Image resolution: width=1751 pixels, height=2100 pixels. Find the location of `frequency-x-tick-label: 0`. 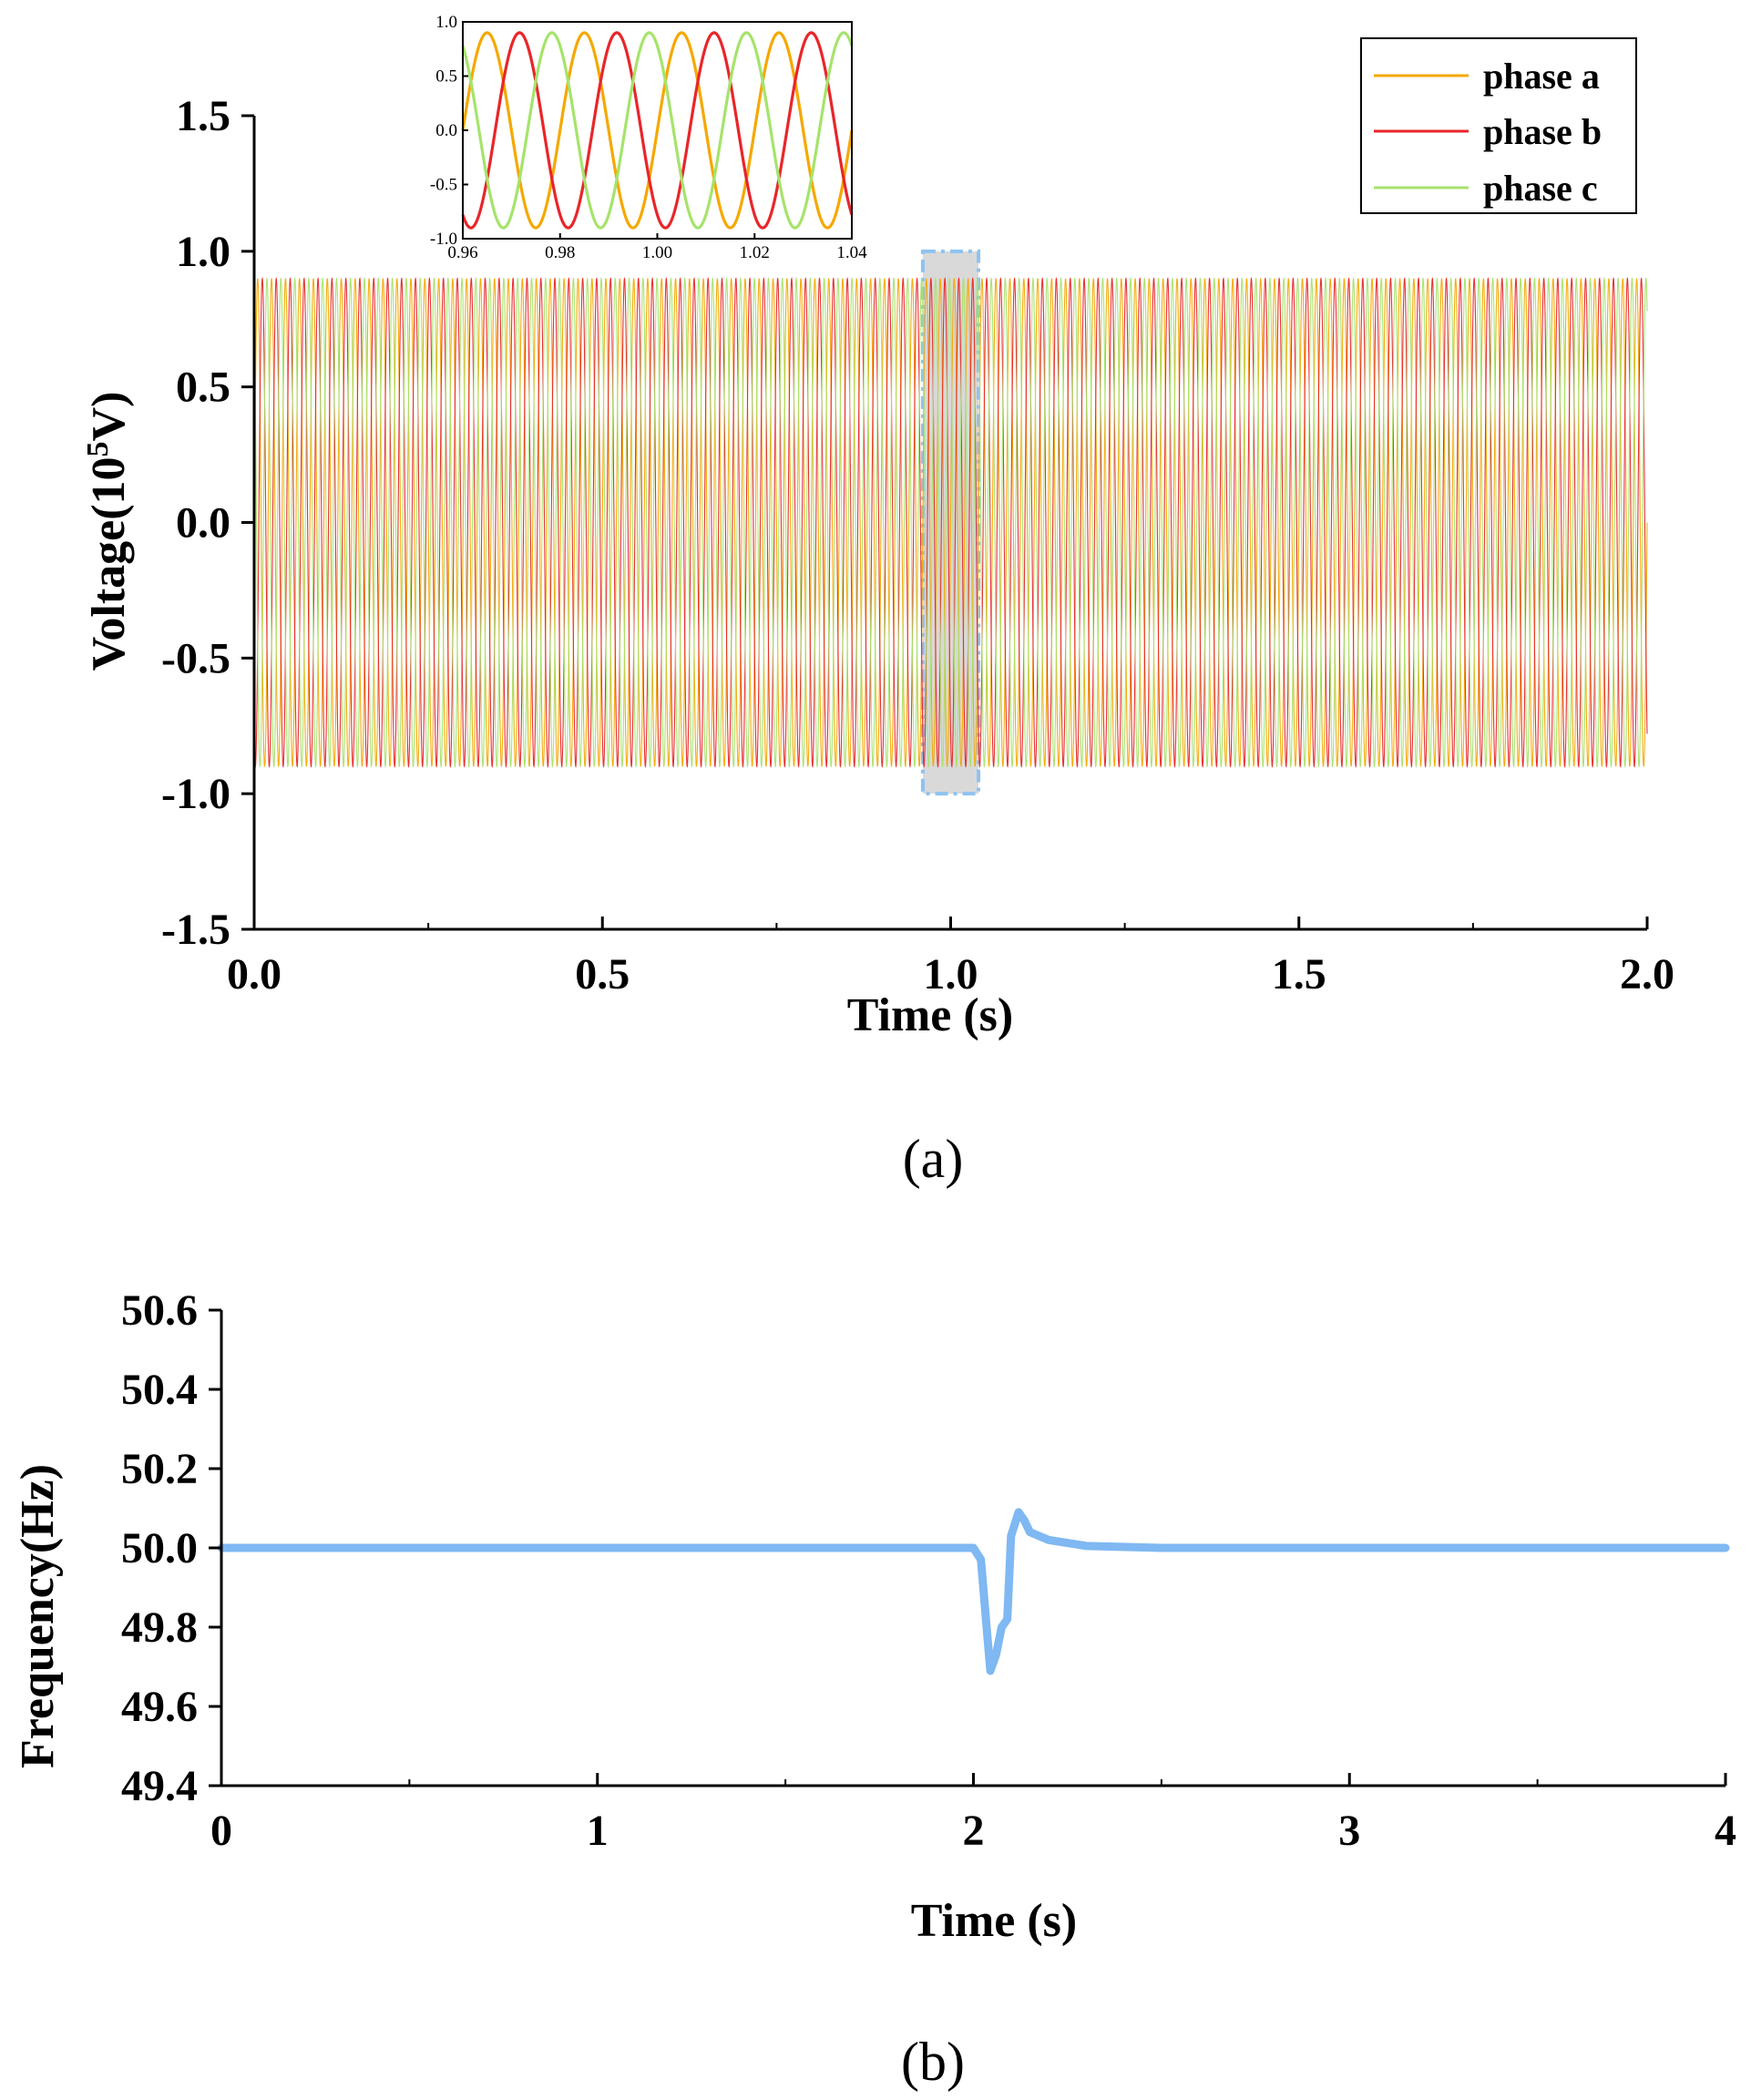

frequency-x-tick-label: 0 is located at coordinates (221, 1831).